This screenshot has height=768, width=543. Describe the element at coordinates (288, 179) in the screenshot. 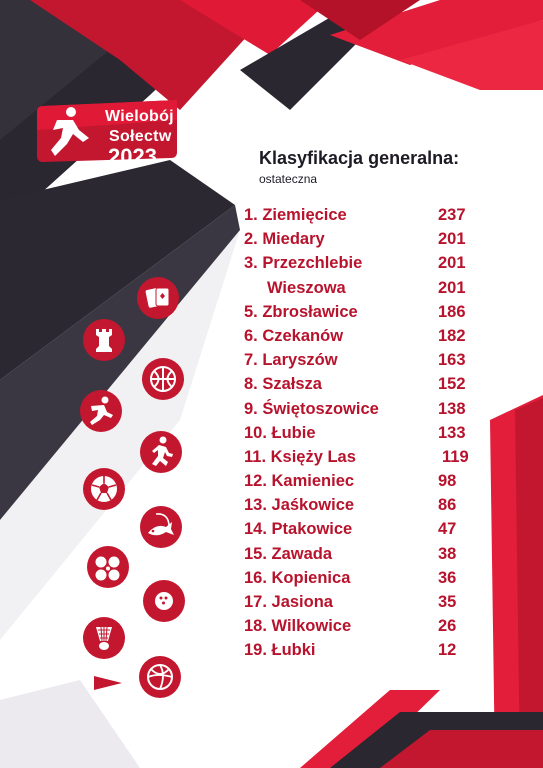

I see `page-subtitle: ostateczna` at that location.